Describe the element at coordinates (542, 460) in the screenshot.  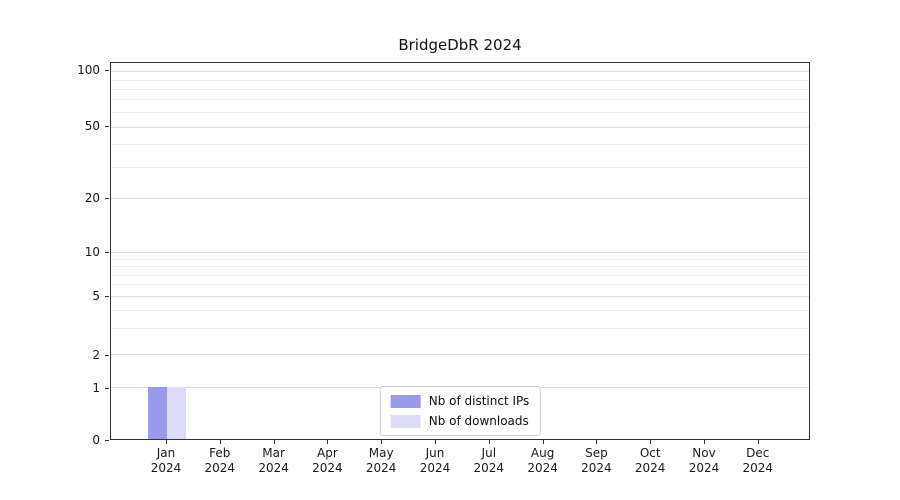
I see `x-tick-label: Aug 2024` at that location.